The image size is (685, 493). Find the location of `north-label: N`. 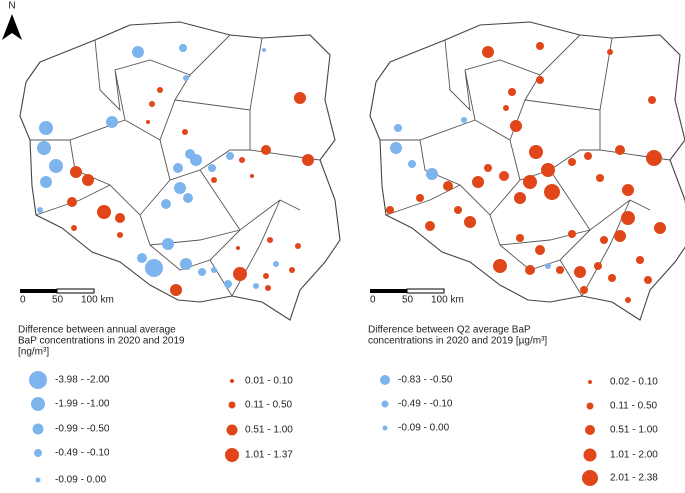

north-label: N is located at coordinates (11, 6).